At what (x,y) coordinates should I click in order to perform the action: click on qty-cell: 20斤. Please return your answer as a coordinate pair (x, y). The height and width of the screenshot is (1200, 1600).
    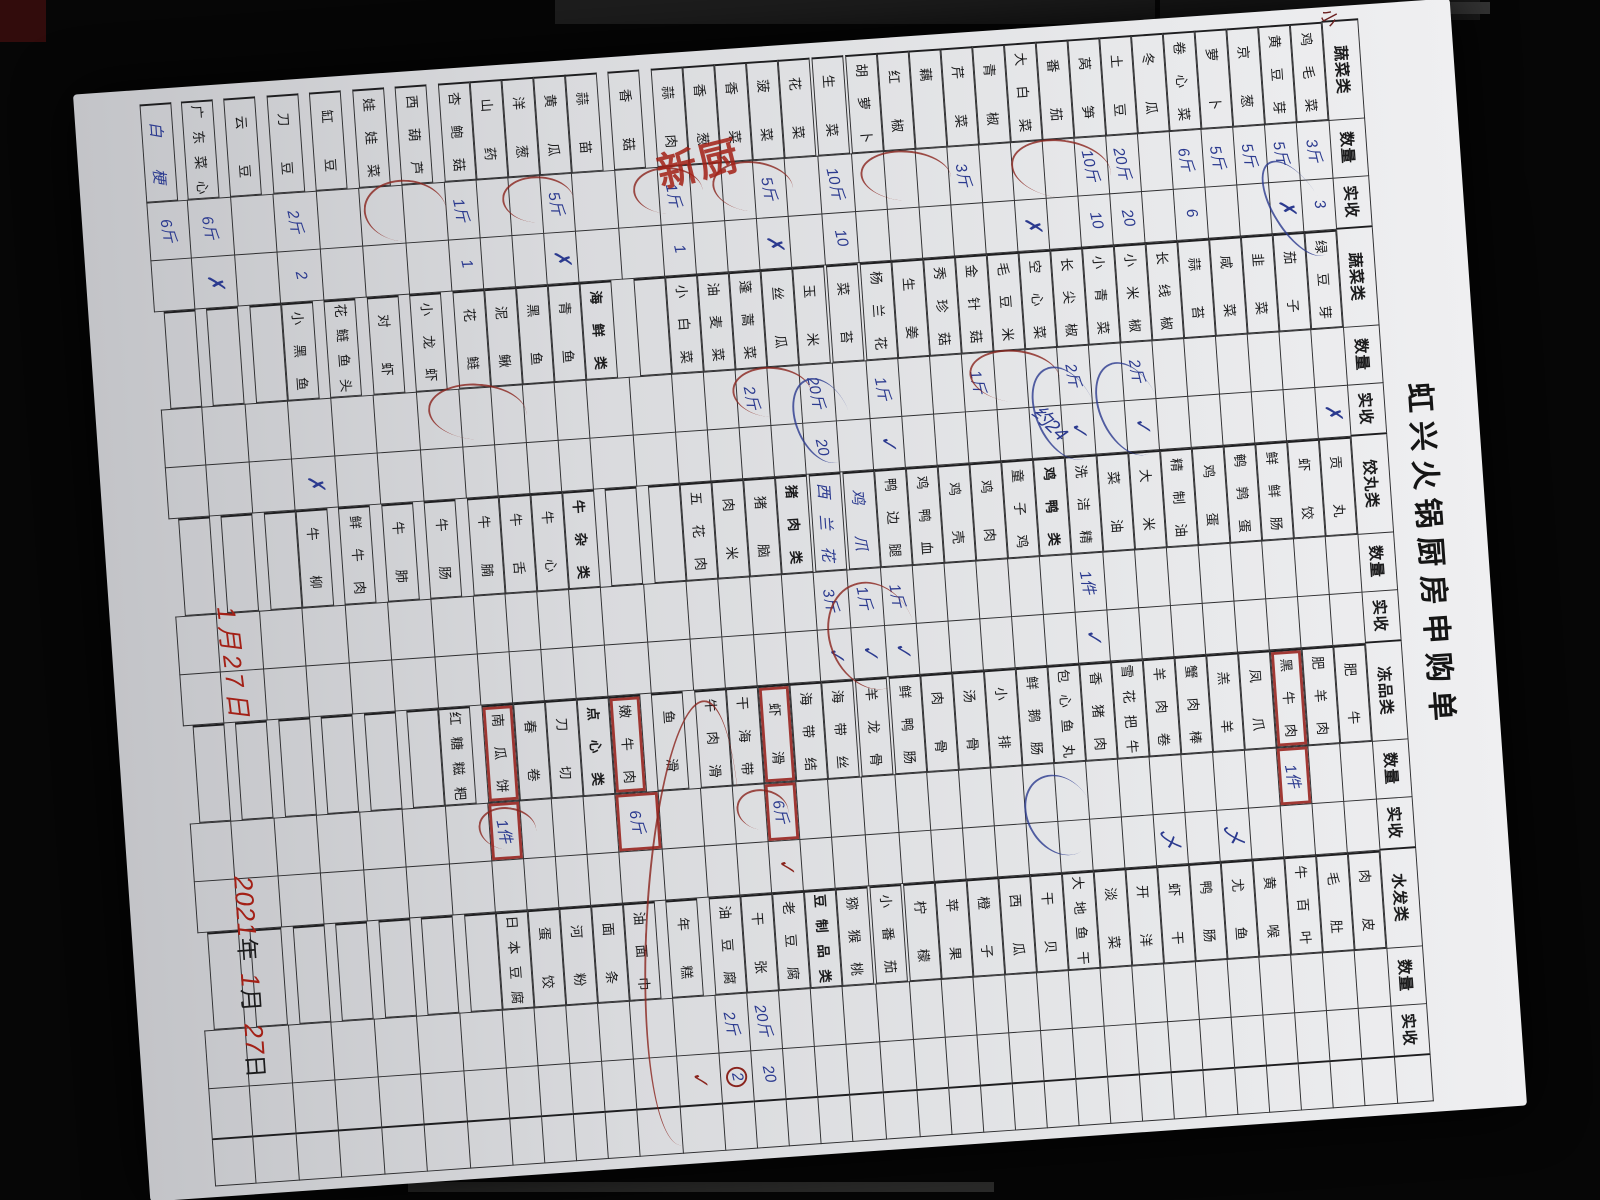
    Looking at the image, I should click on (765, 1020).